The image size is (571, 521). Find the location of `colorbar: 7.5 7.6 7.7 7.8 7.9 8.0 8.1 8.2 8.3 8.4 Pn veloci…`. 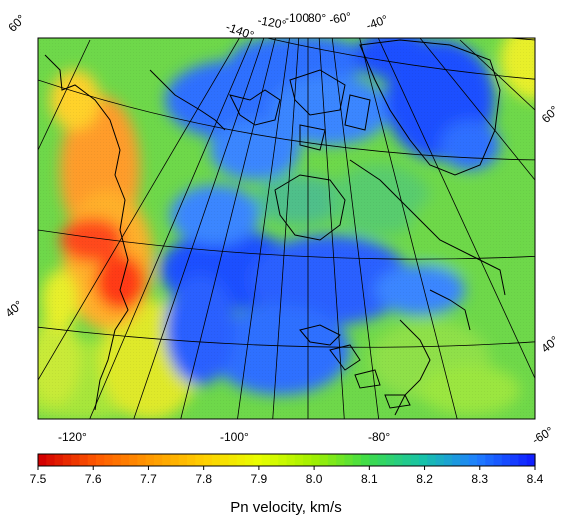

colorbar: 7.5 7.6 7.7 7.8 7.9 8.0 8.1 8.2 8.3 8.4 Pn veloci… is located at coordinates (287, 484).